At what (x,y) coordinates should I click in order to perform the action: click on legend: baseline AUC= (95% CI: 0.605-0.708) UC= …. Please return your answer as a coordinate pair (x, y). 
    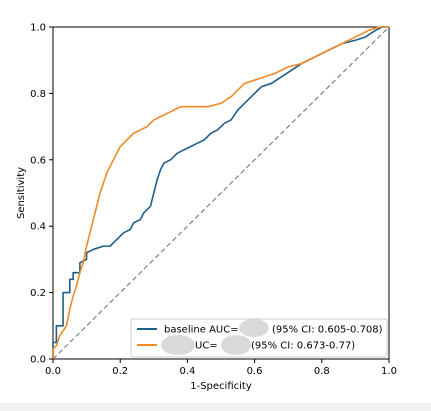
    Looking at the image, I should click on (259, 338).